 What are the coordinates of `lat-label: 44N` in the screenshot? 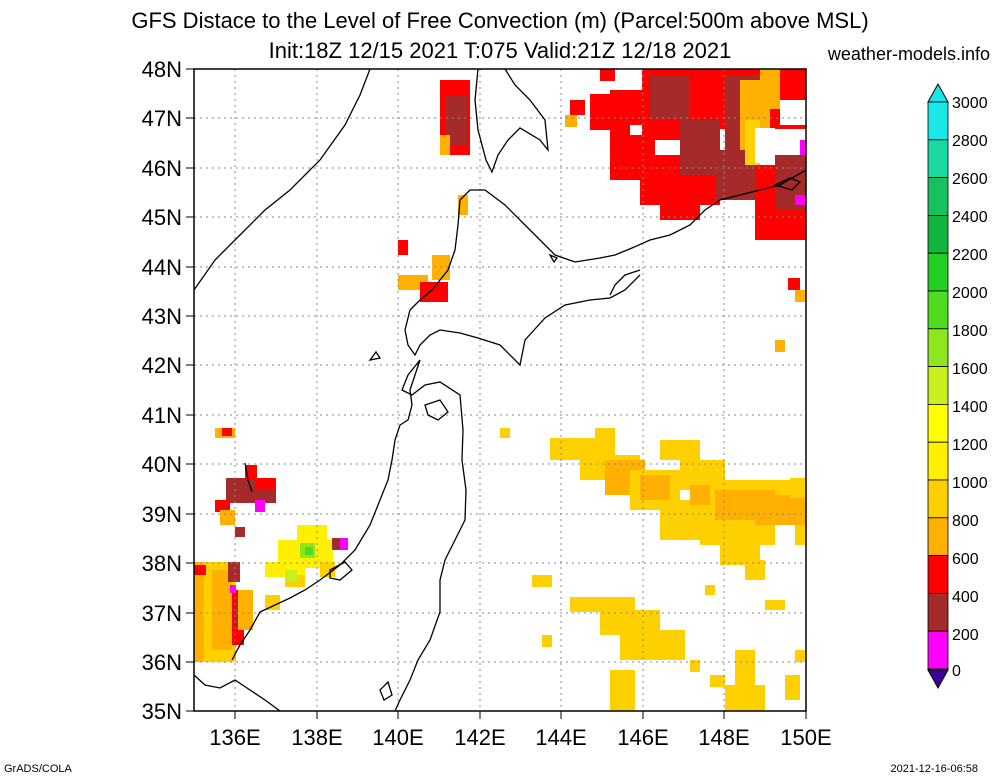 It's located at (162, 267).